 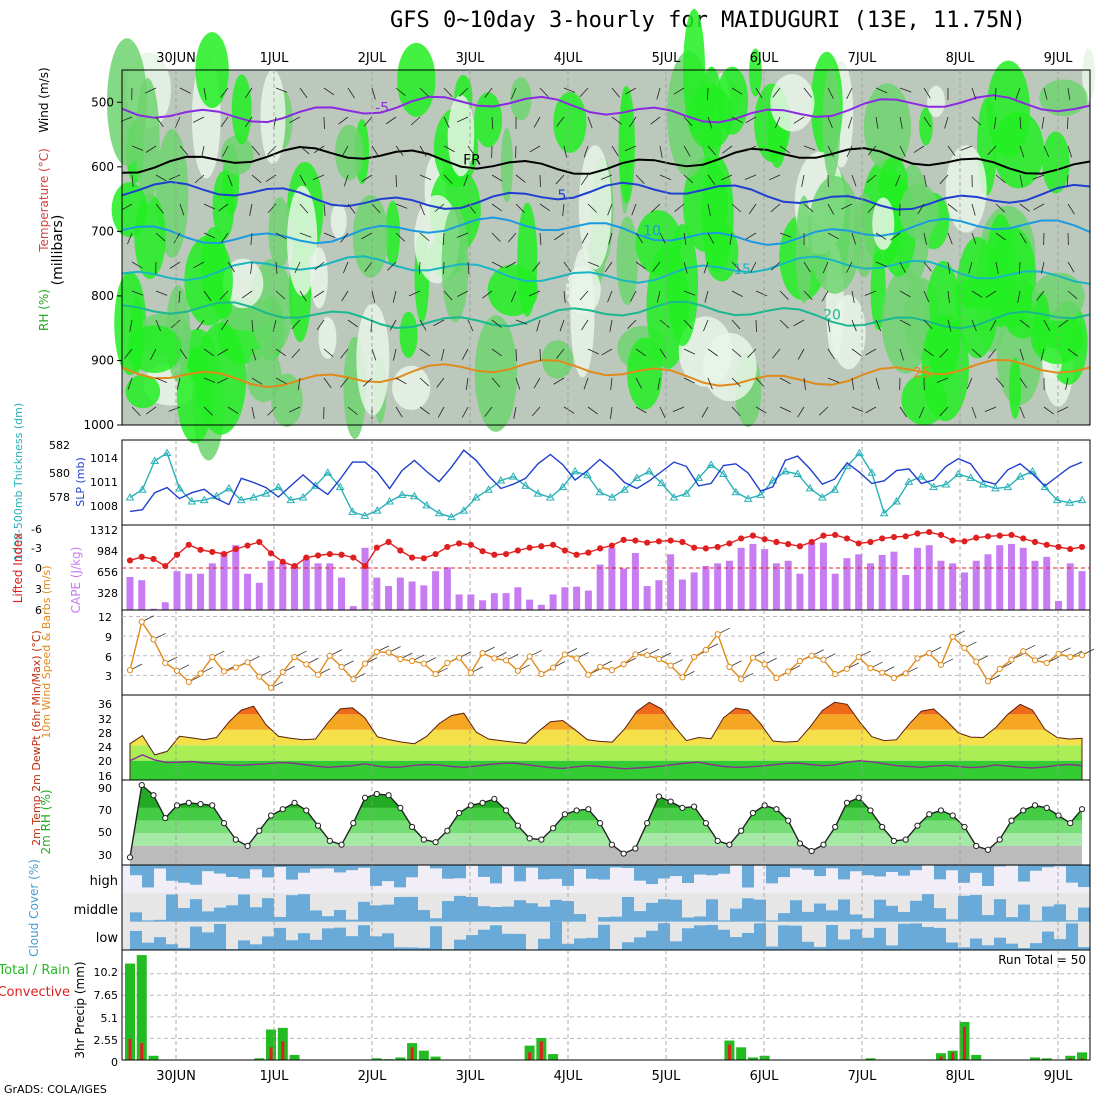 I want to click on y-axis-label: (millibars), so click(x=58, y=250).